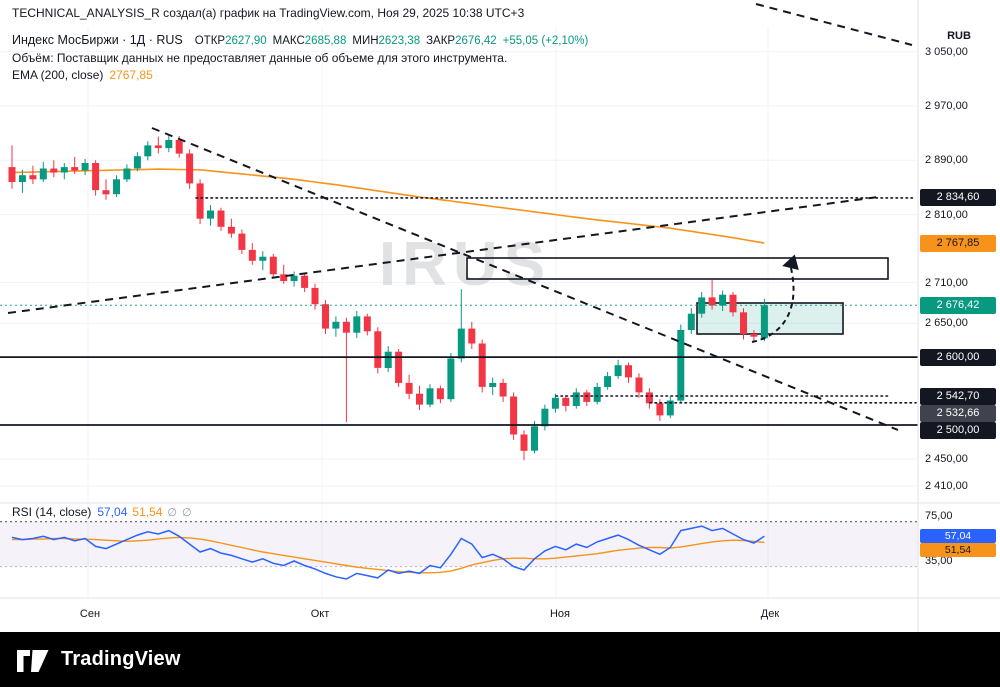  I want to click on ohlc-label: МИН, so click(365, 41).